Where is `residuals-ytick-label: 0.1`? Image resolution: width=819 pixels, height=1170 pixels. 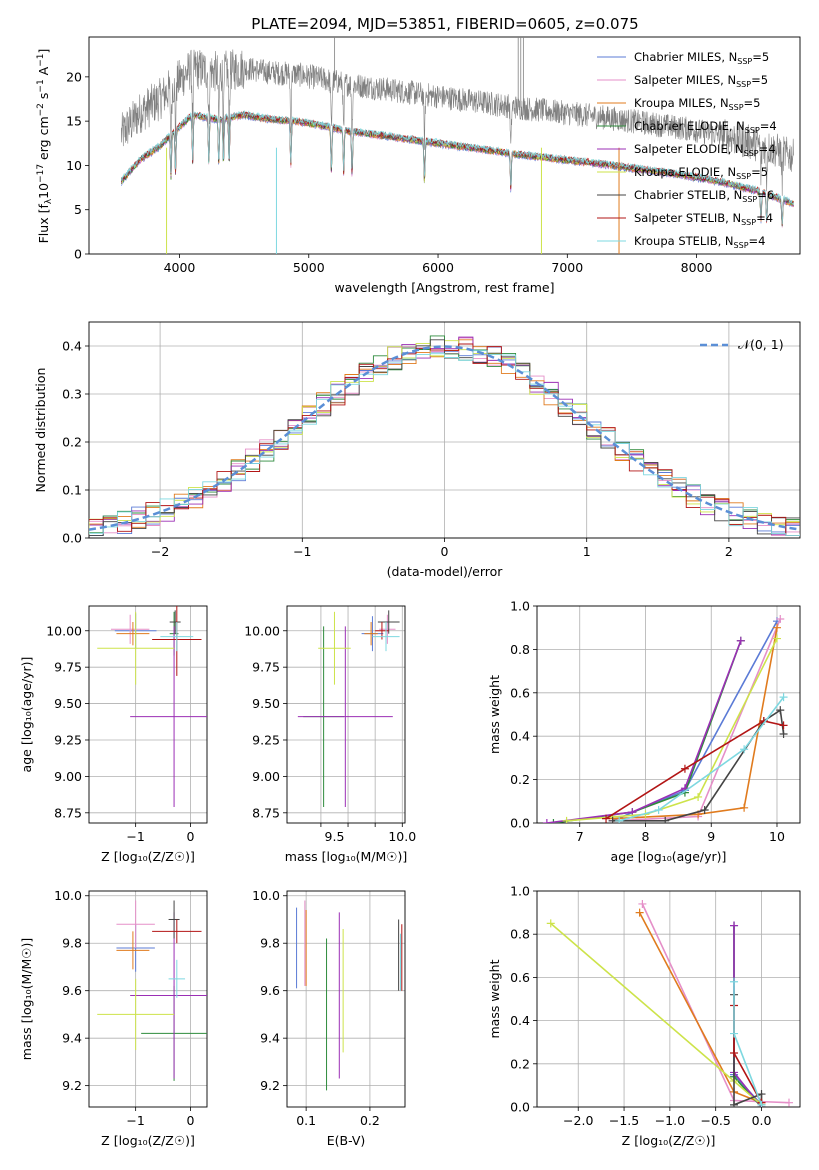 residuals-ytick-label: 0.1 is located at coordinates (72, 490).